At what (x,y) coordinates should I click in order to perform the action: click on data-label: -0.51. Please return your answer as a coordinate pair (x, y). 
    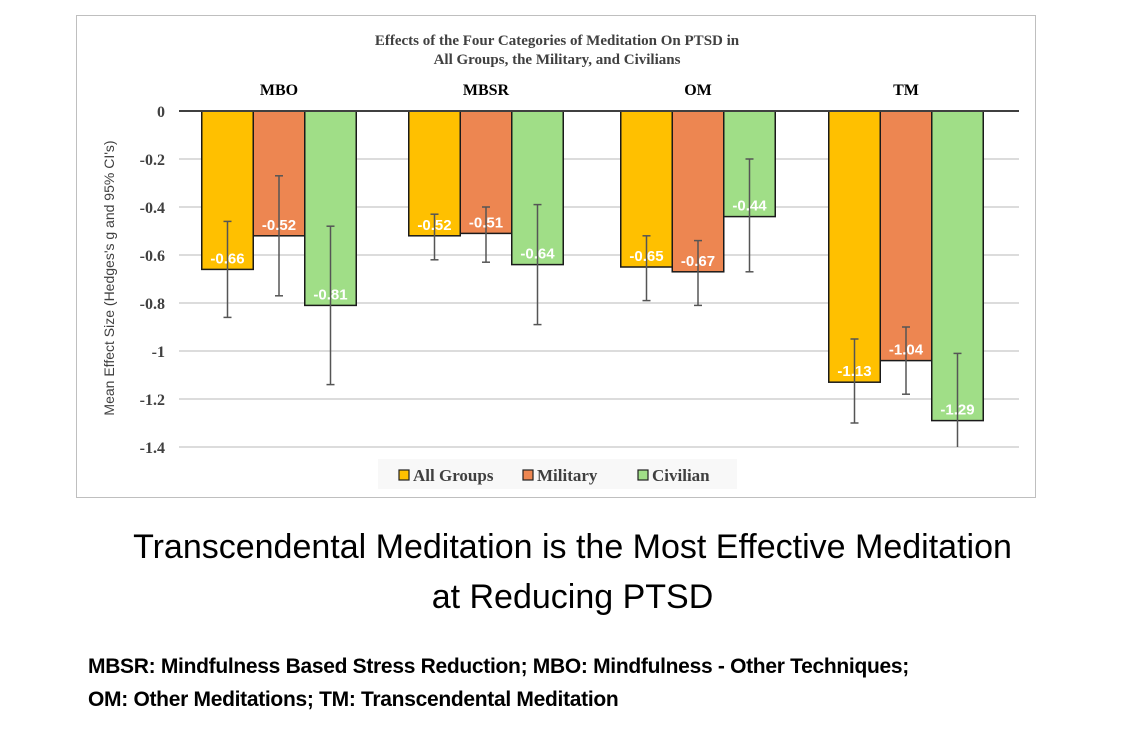
    Looking at the image, I should click on (486, 222).